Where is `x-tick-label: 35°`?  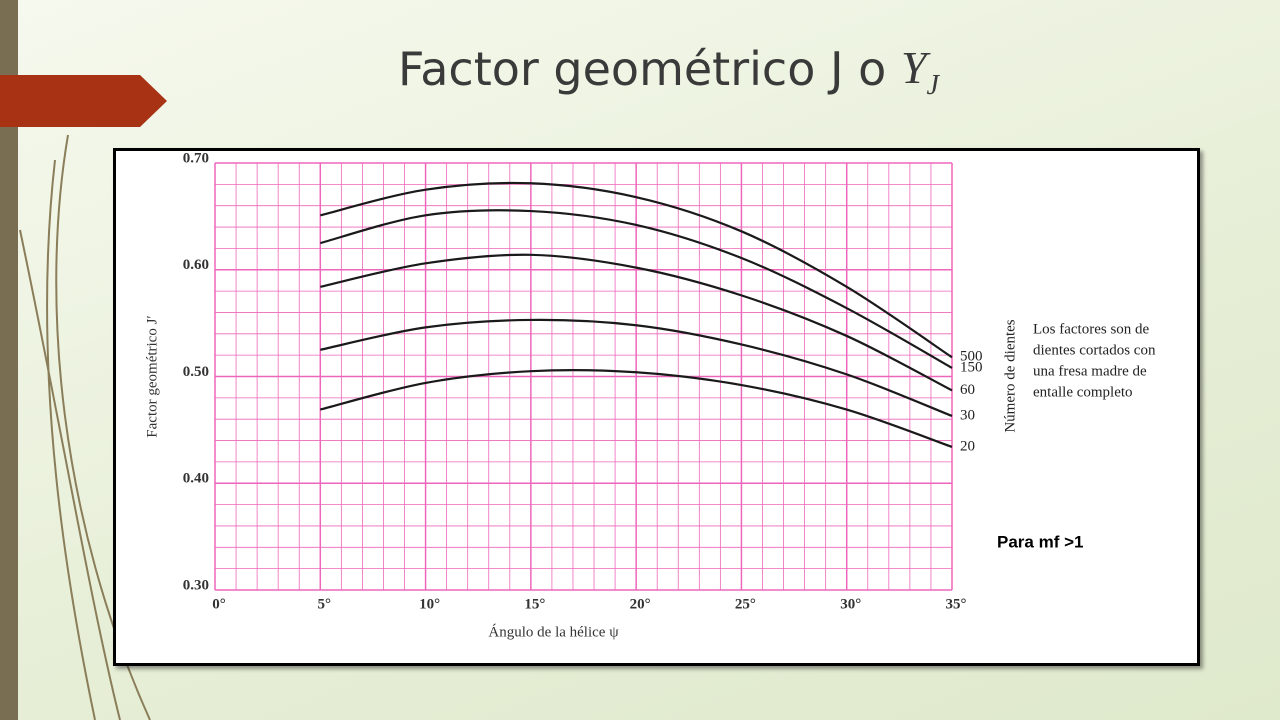
x-tick-label: 35° is located at coordinates (956, 604).